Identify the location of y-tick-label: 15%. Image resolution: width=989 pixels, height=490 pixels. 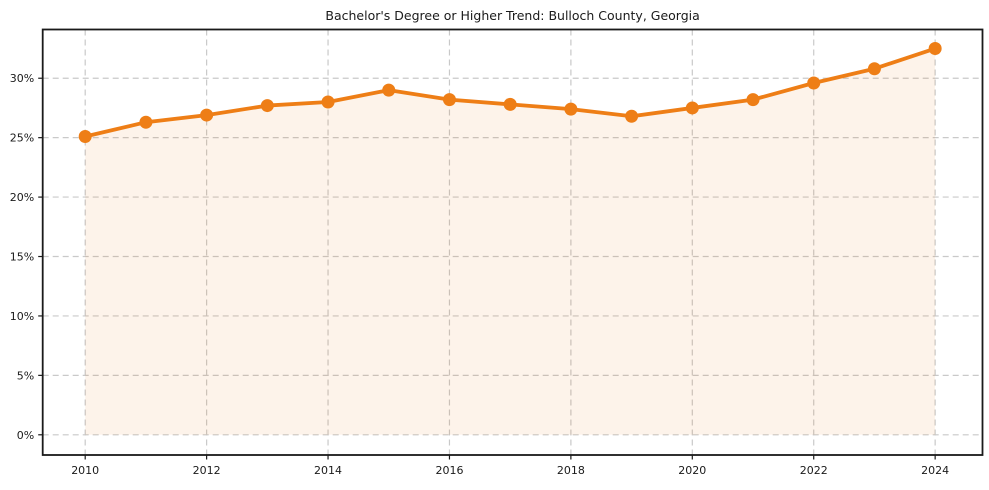
(22, 257).